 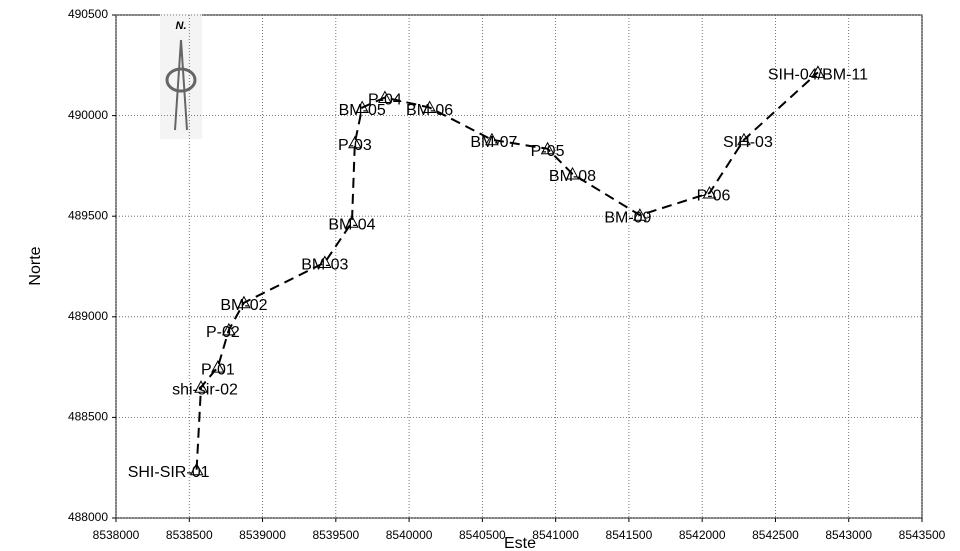 I want to click on station-label: BM-06, so click(x=429, y=110).